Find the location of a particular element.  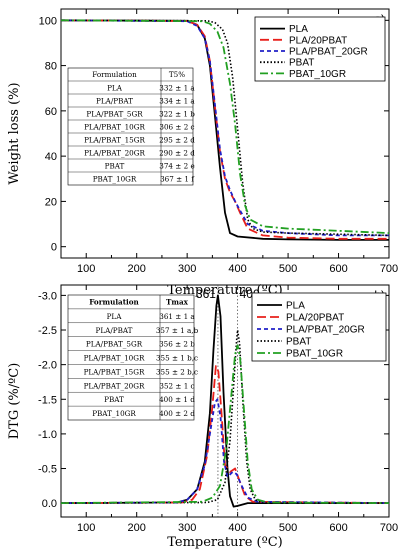

table-cell: 361 ± 1 a is located at coordinates (177, 316).